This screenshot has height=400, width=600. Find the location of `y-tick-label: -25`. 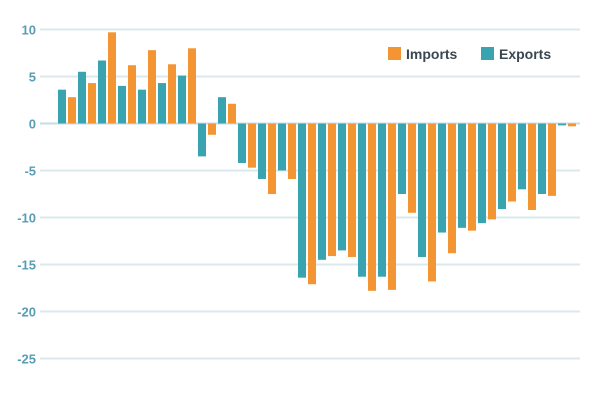

y-tick-label: -25 is located at coordinates (26, 359).